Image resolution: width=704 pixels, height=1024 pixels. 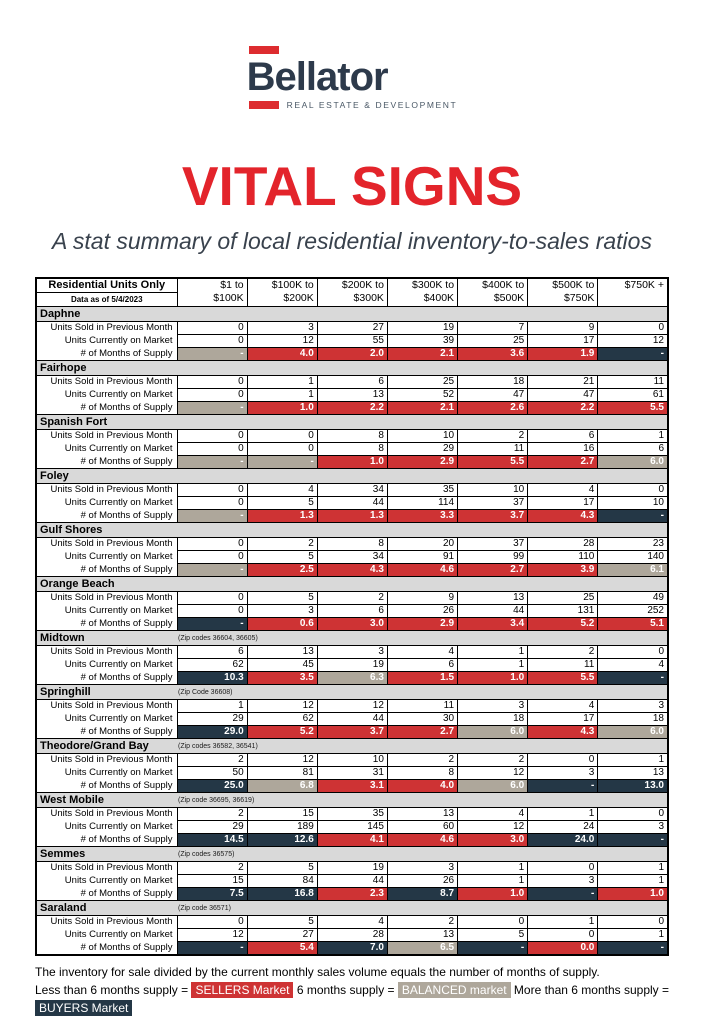 I want to click on city-name: Saraland, so click(x=63, y=908).